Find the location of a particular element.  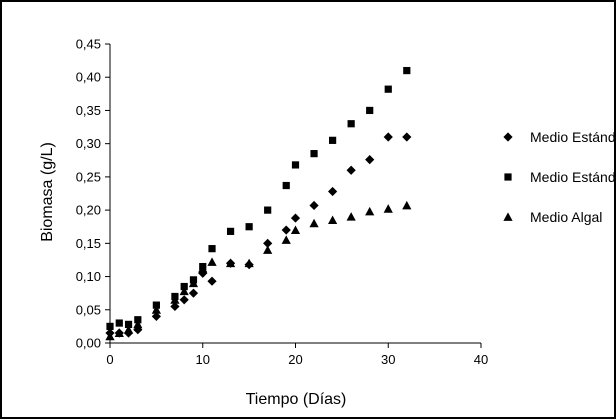

x-tick-label: 10 is located at coordinates (203, 359).